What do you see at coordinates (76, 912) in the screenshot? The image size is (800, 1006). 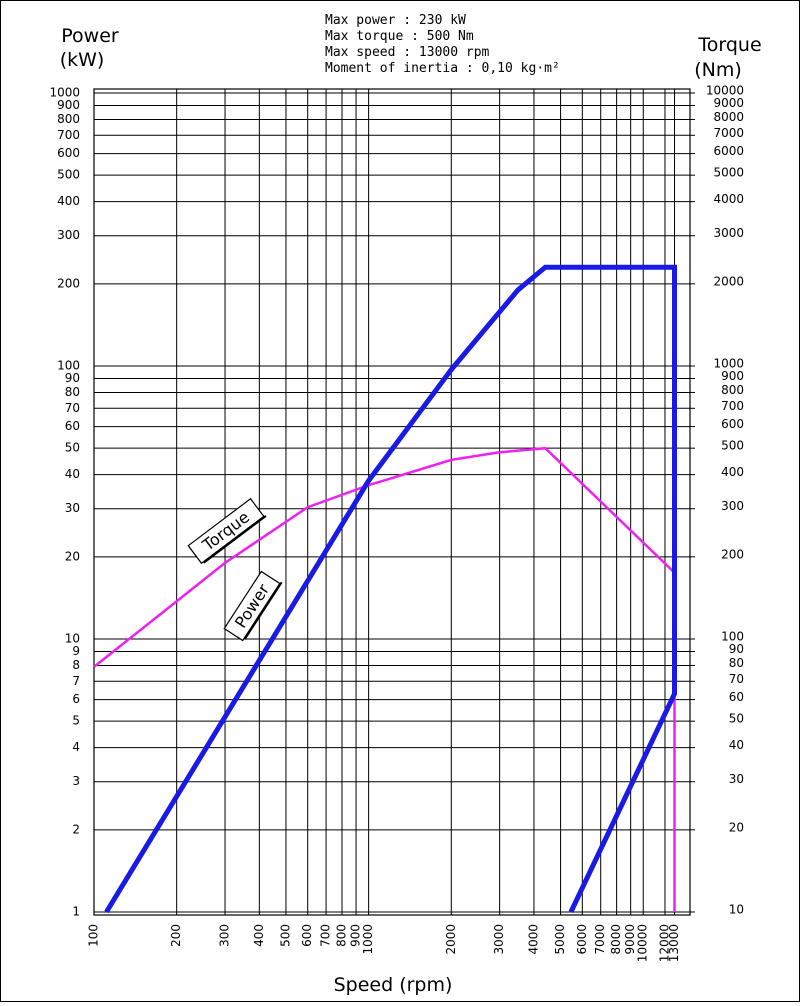 I see `y-tick-label: 1` at bounding box center [76, 912].